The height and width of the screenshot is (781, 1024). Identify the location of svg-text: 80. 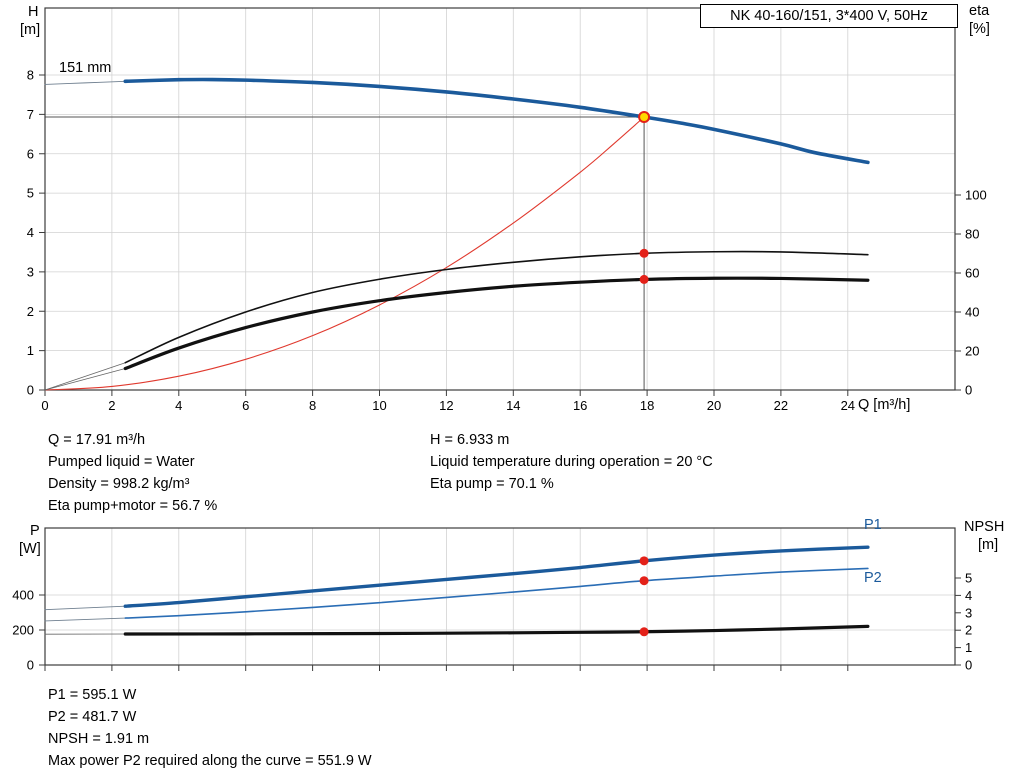
(972, 234).